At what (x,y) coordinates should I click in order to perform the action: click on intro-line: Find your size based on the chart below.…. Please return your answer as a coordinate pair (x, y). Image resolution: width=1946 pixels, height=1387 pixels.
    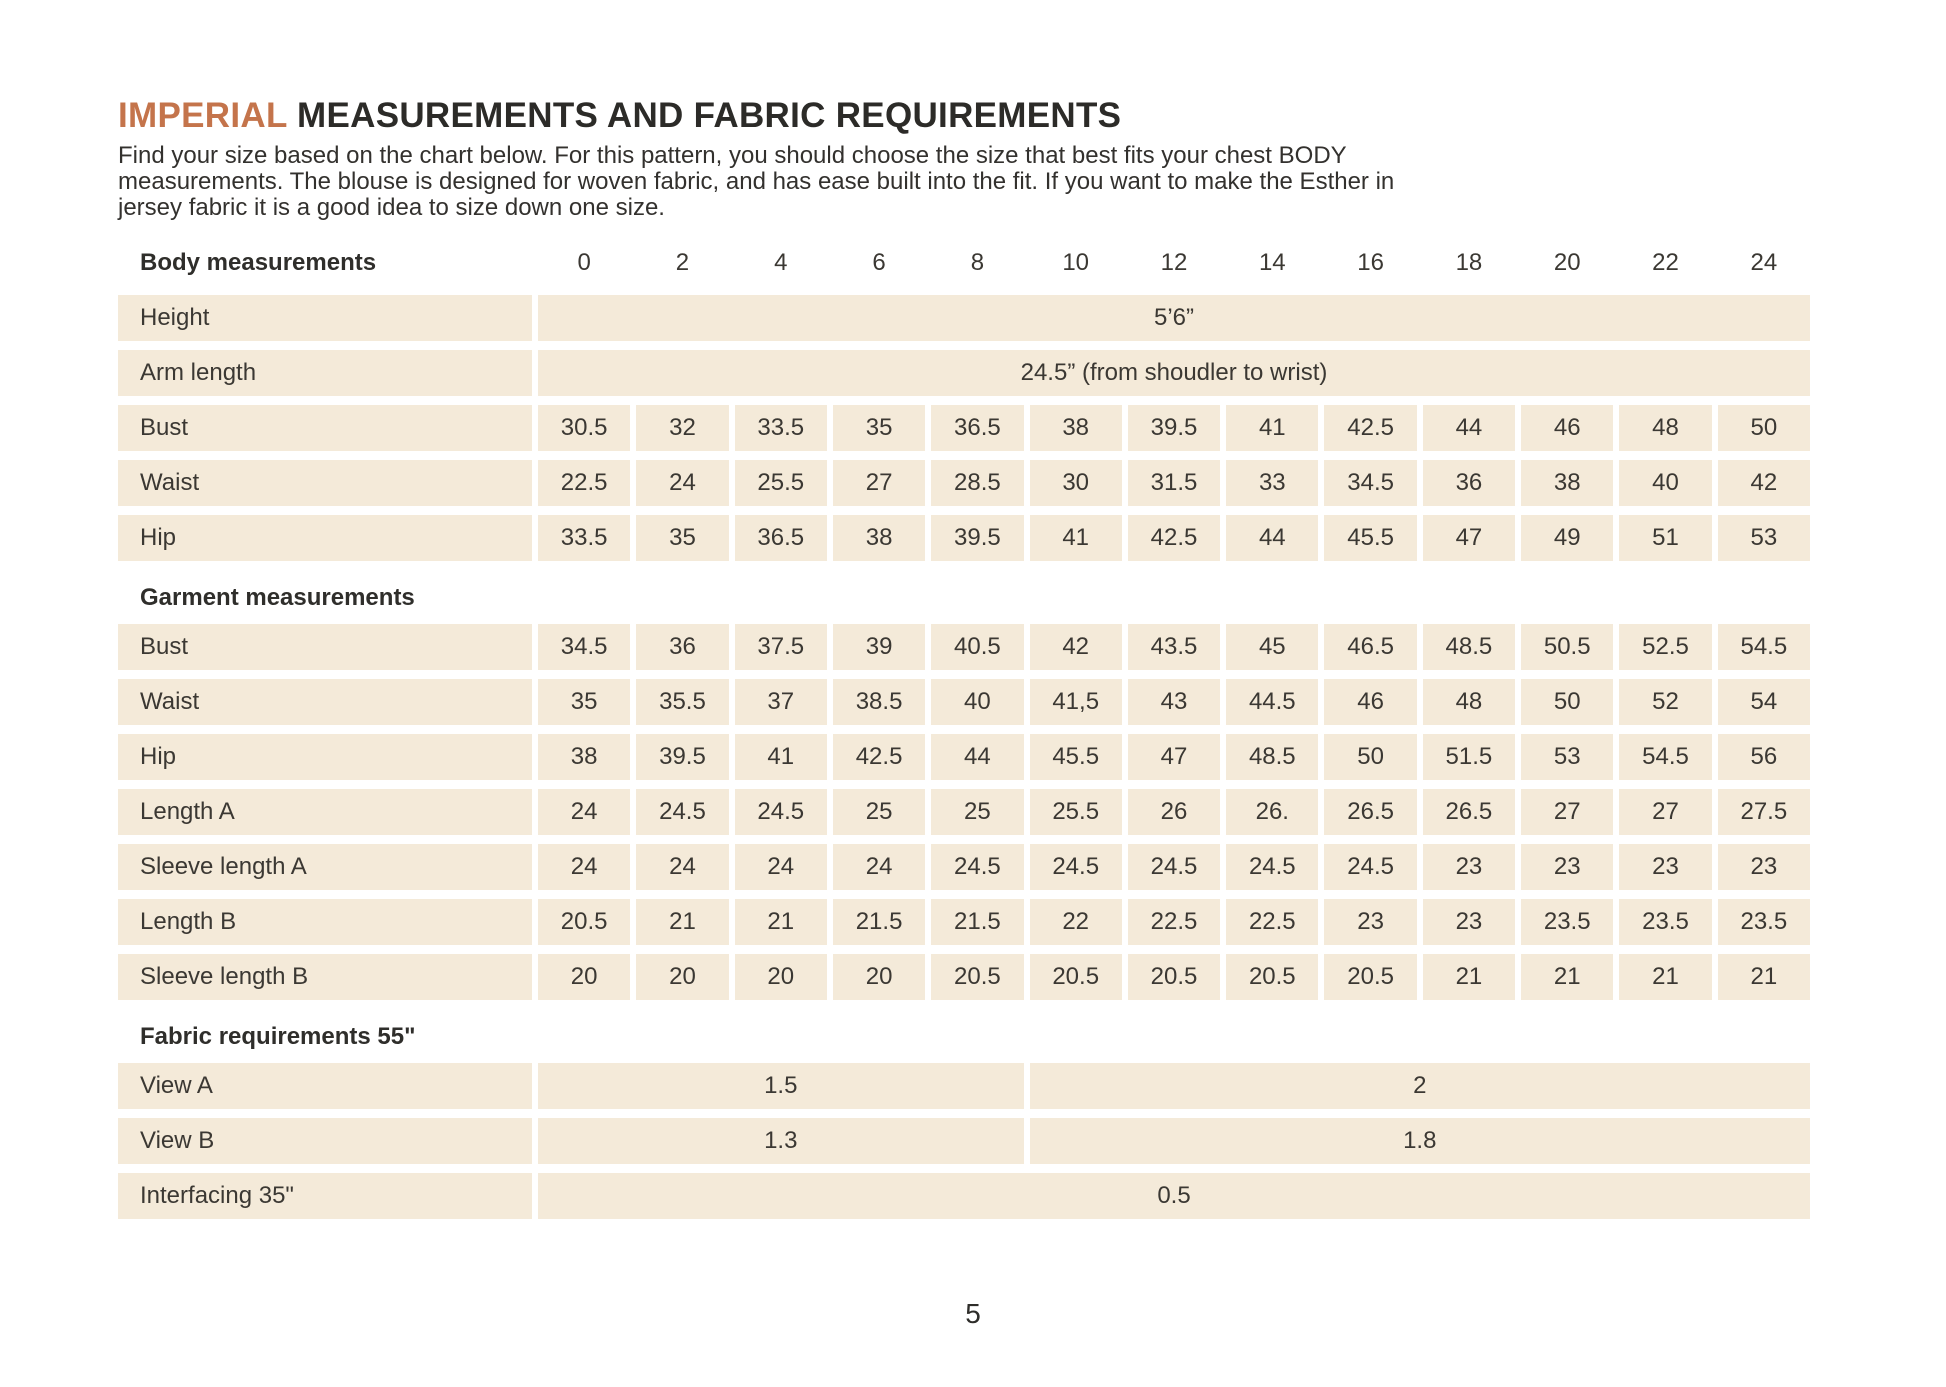
    Looking at the image, I should click on (732, 155).